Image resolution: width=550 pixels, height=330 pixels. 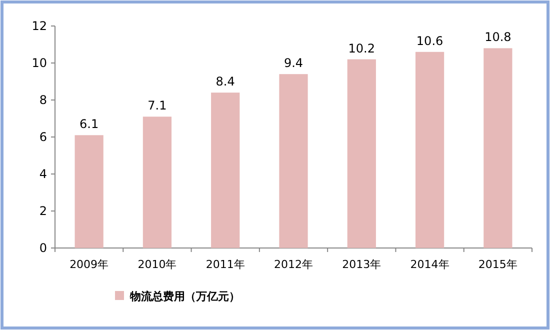 I want to click on y-tick-label: 6, so click(x=43, y=137).